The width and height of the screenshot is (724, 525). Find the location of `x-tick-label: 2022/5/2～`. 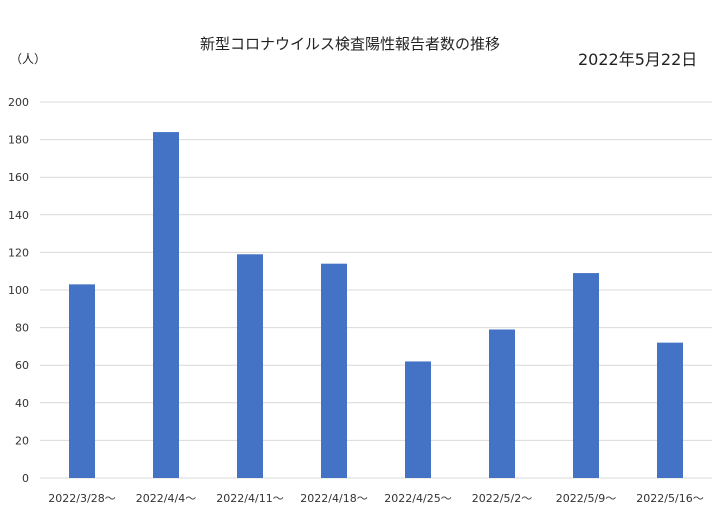

x-tick-label: 2022/5/2～ is located at coordinates (502, 498).